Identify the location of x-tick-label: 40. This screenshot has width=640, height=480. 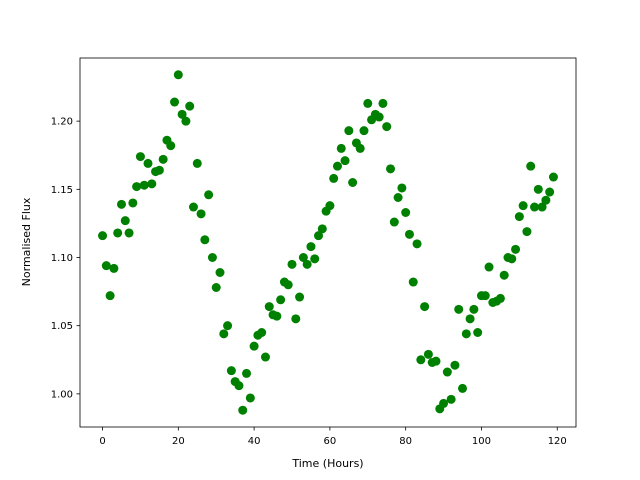
(254, 441).